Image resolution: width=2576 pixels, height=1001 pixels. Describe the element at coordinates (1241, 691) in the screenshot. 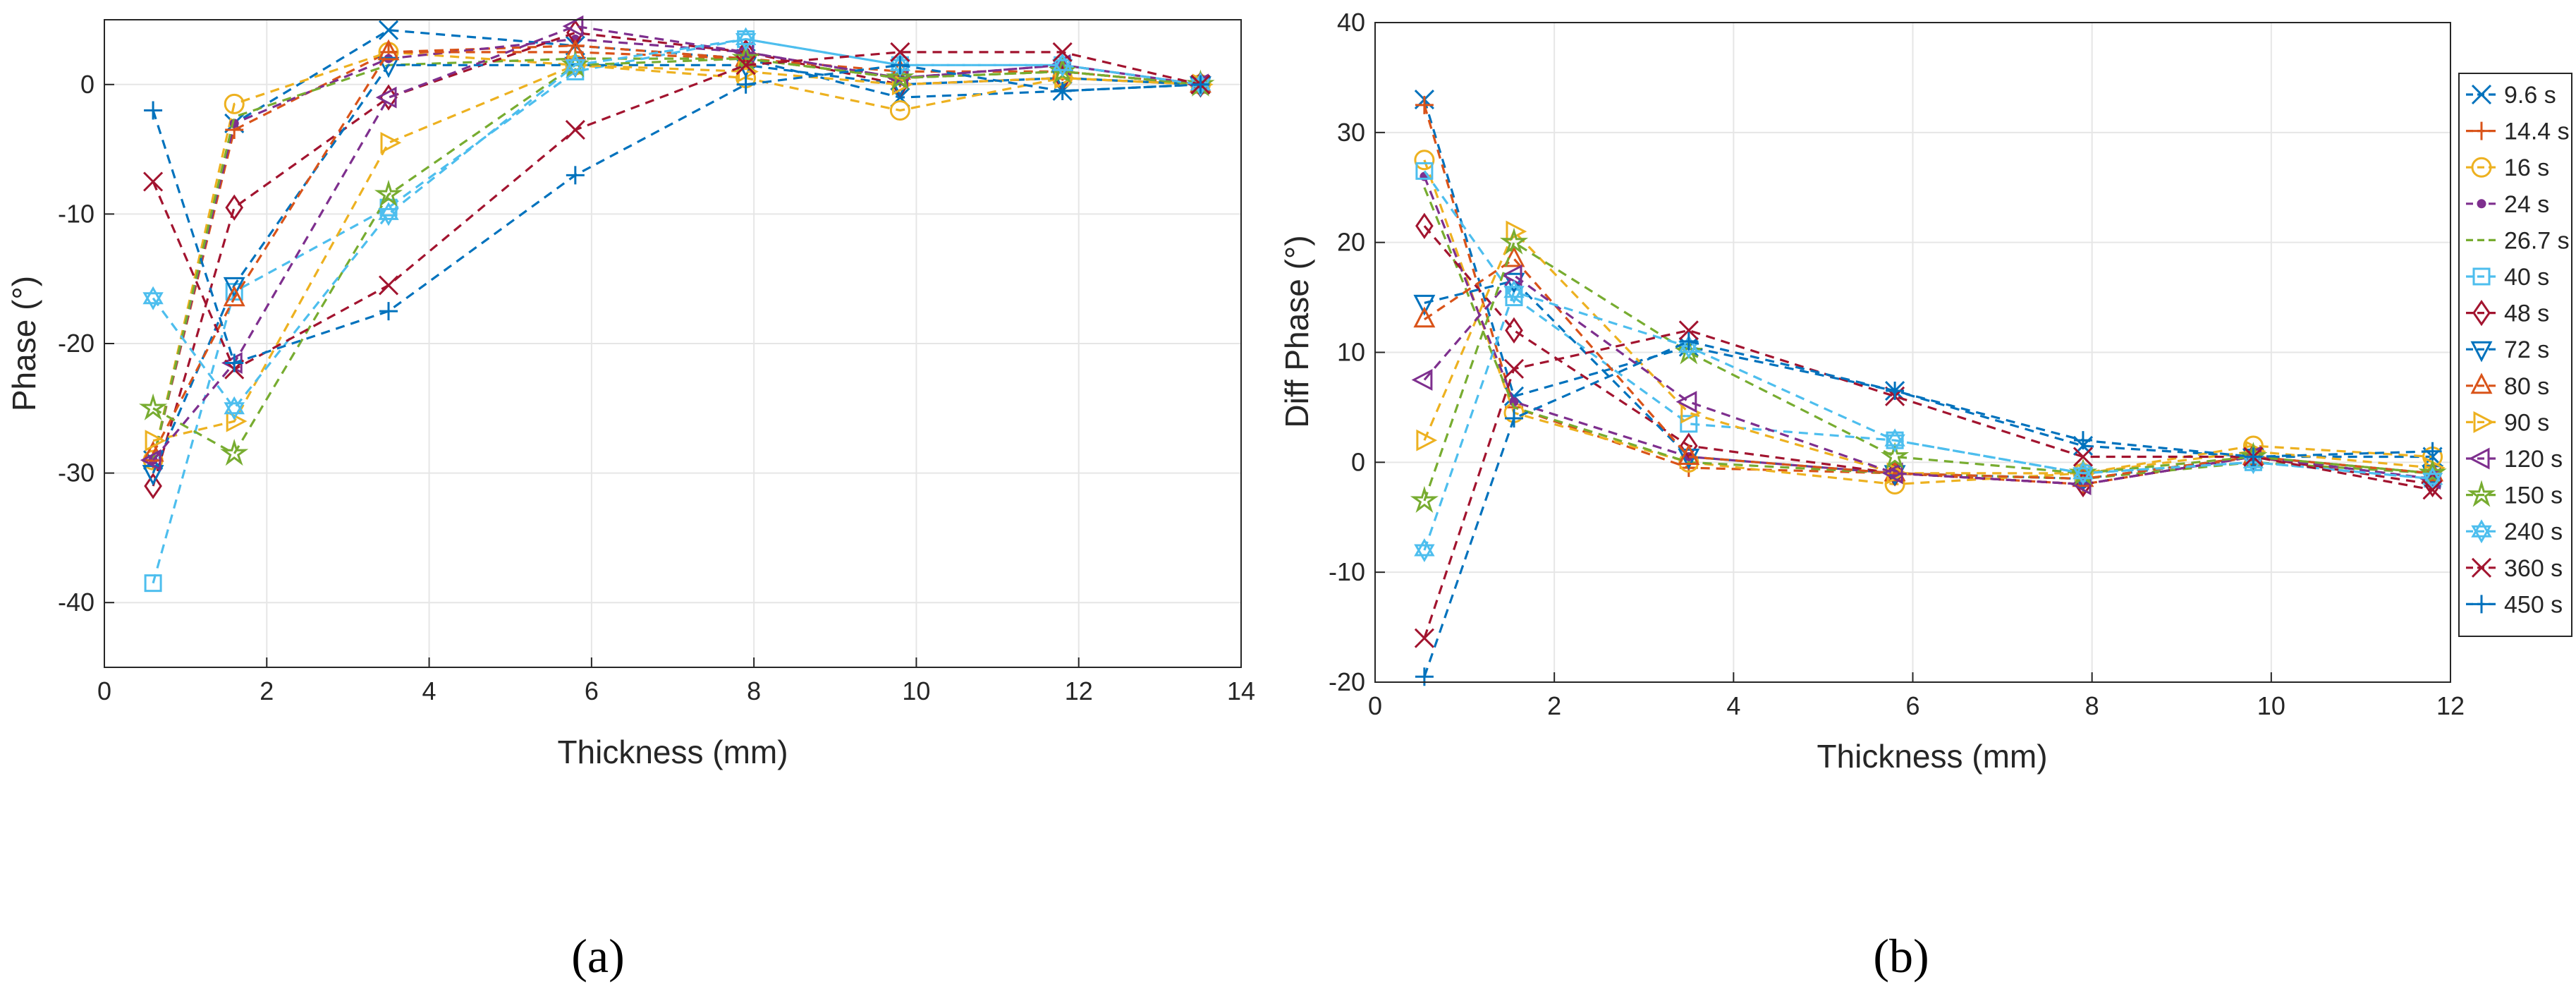

I see `x-tick-label: 14` at that location.